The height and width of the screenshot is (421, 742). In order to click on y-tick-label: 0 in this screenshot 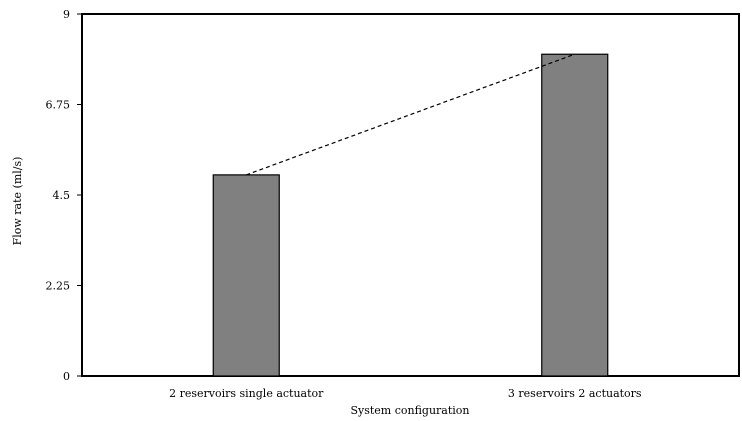, I will do `click(66, 376)`.